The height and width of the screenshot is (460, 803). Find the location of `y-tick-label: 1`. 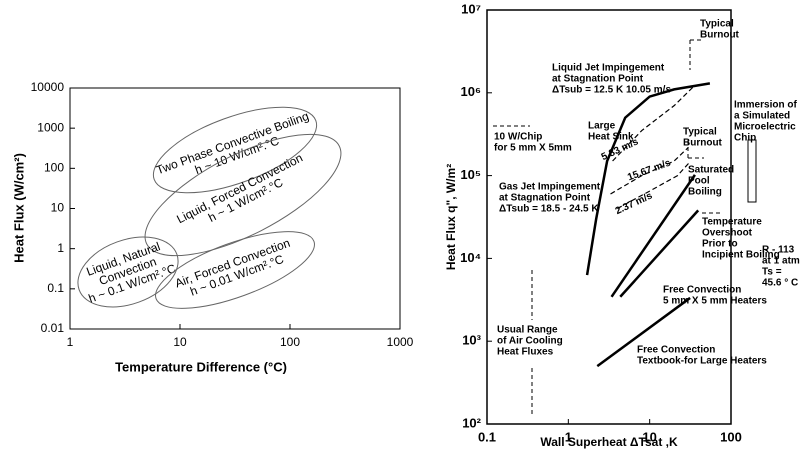

y-tick-label: 1 is located at coordinates (60, 248).